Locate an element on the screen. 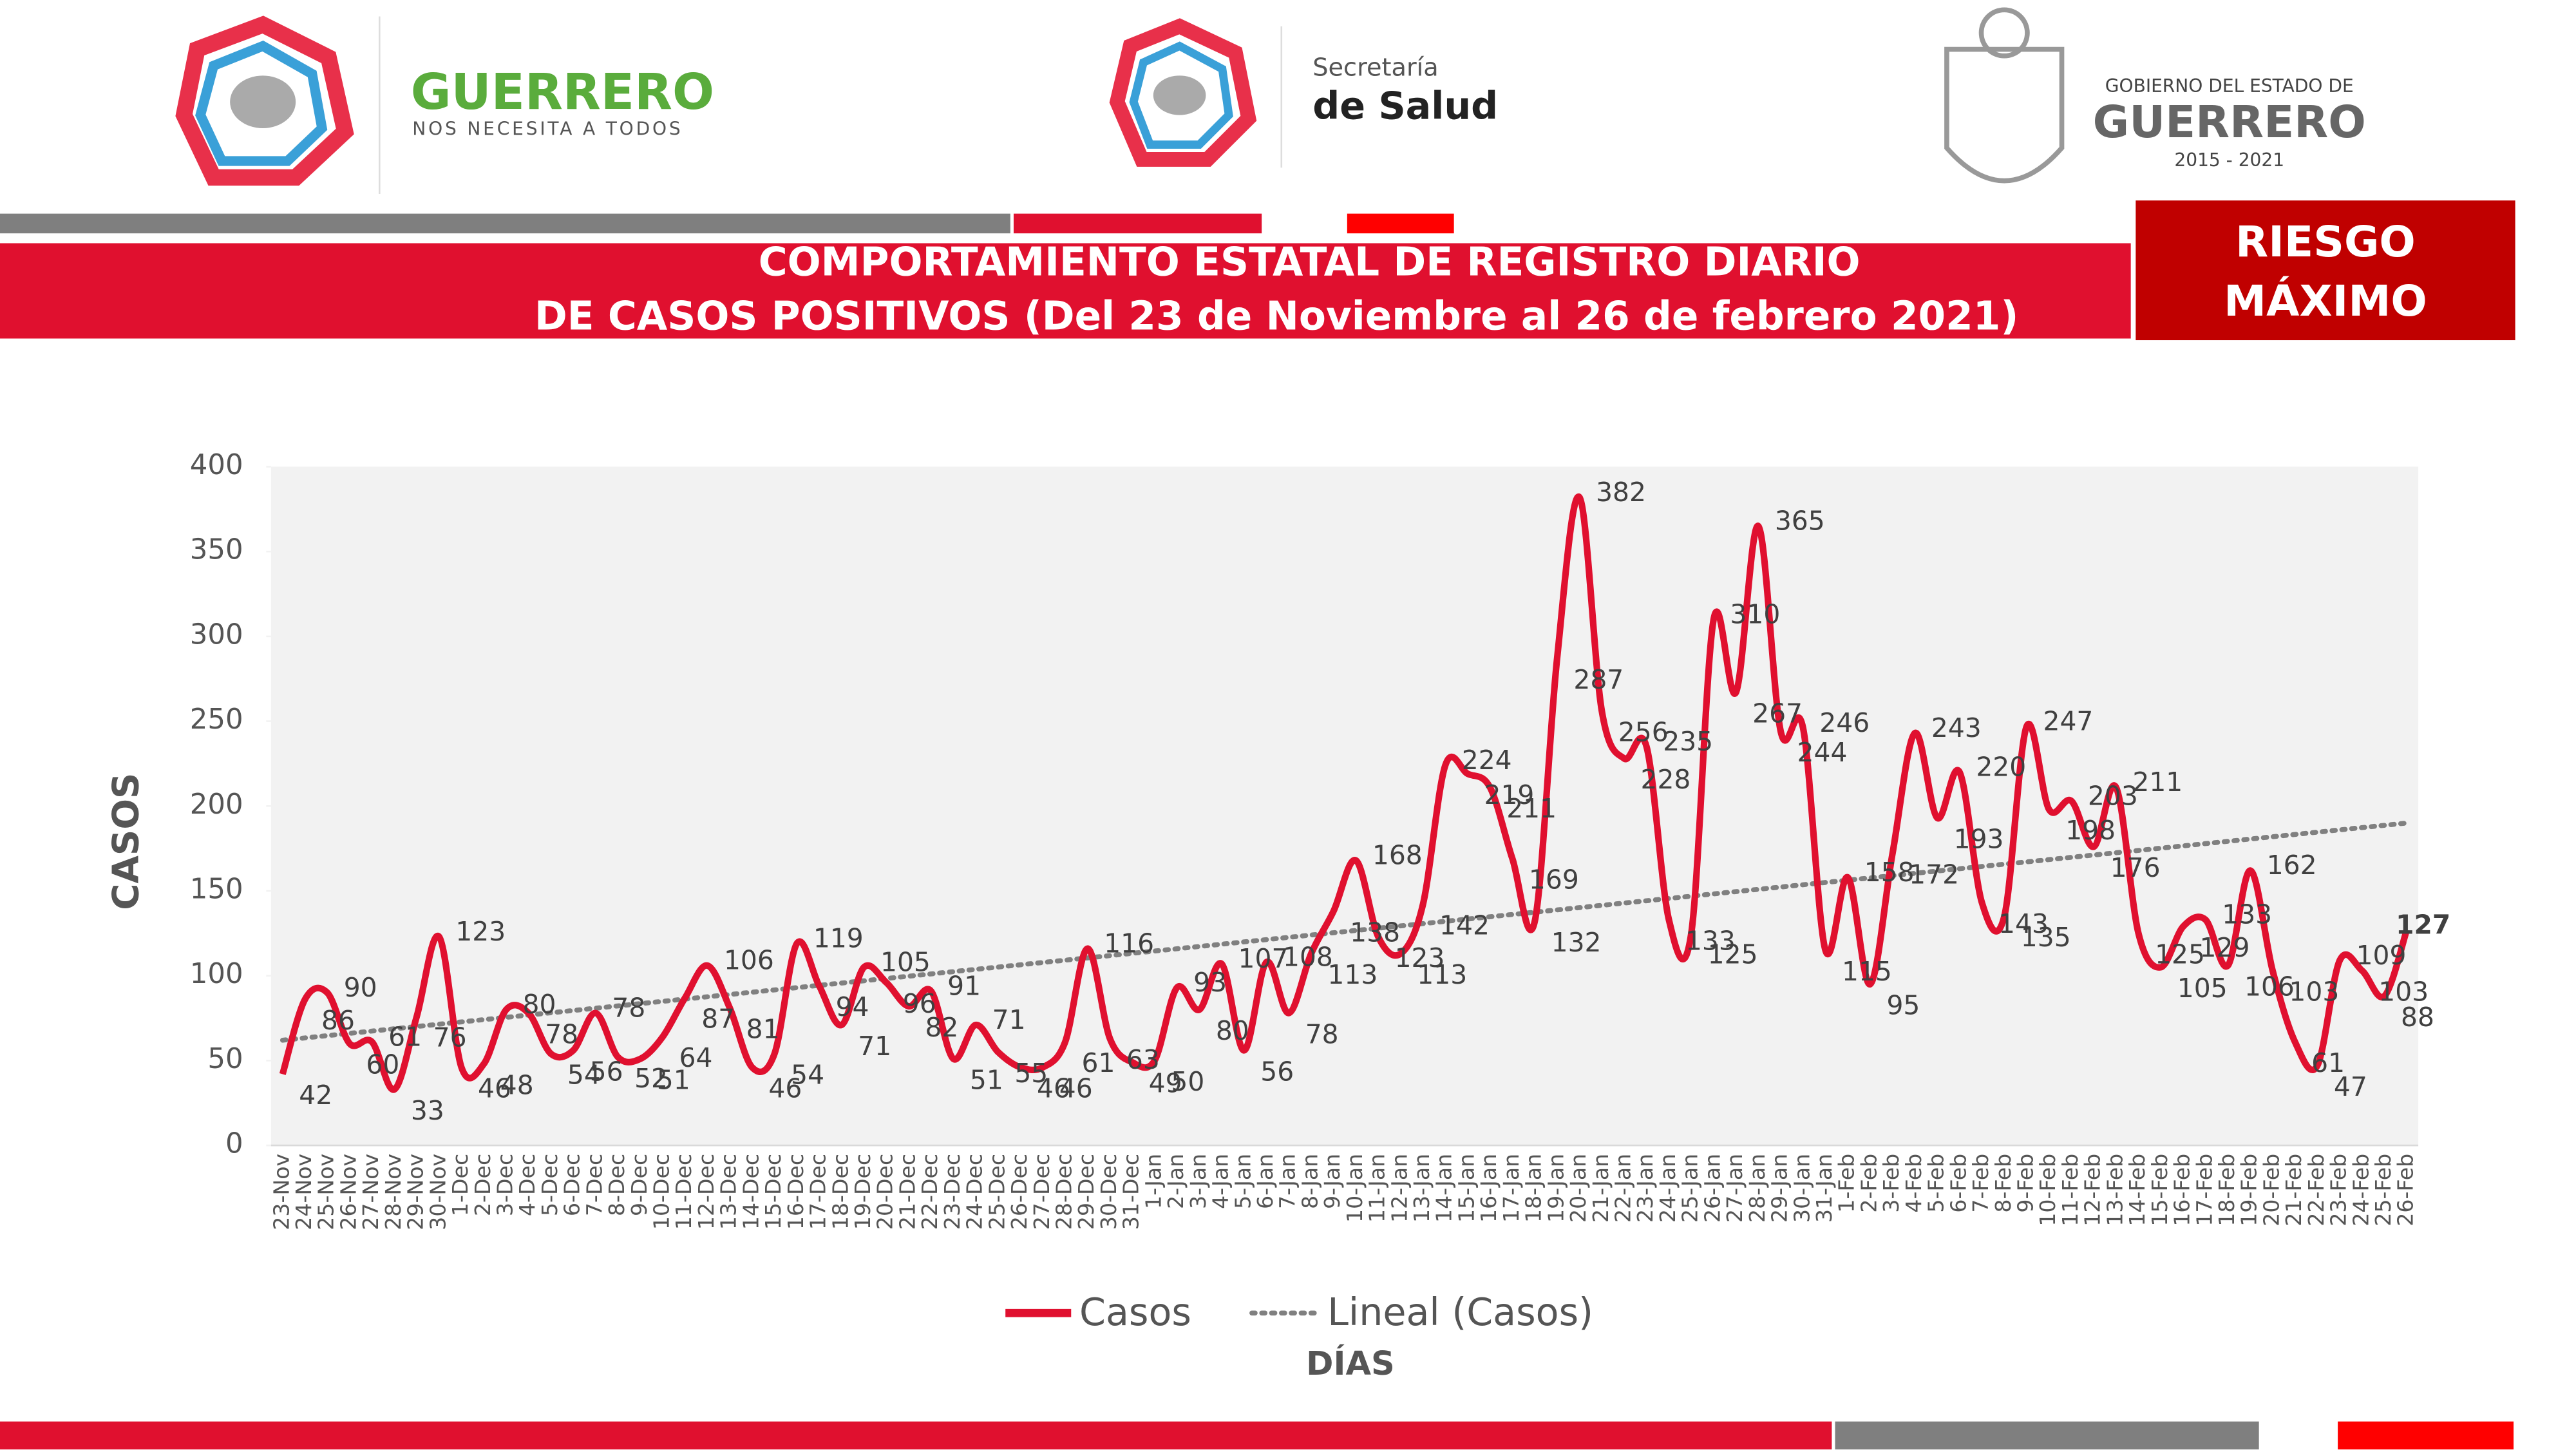 This screenshot has width=2576, height=1452. data-label: 133 is located at coordinates (2247, 914).